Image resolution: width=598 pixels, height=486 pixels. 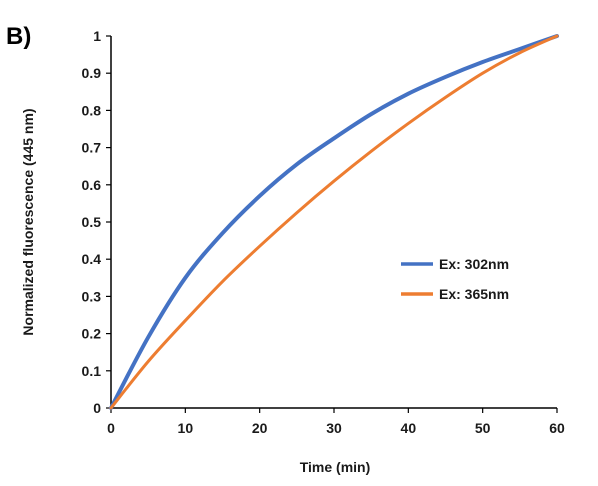 I want to click on x-tick-label: 0, so click(x=111, y=428).